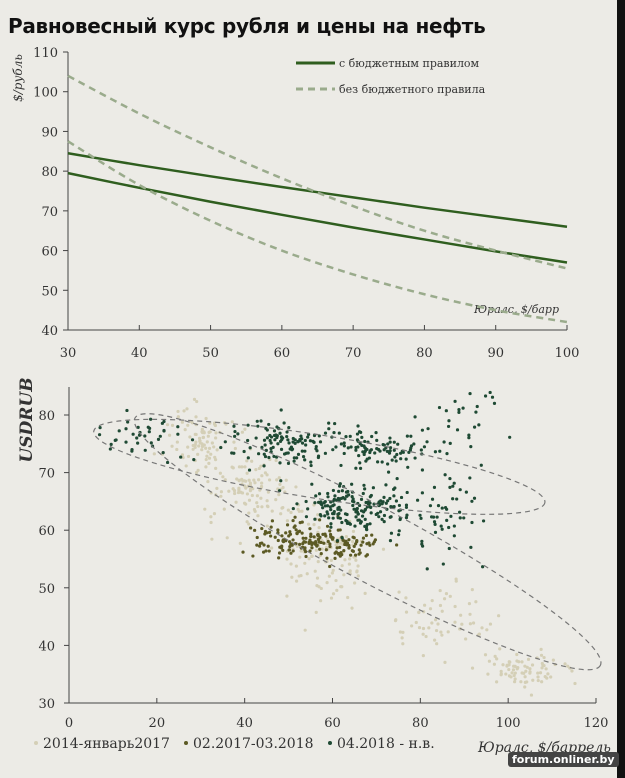 The width and height of the screenshot is (625, 778). What do you see at coordinates (567, 353) in the screenshot?
I see `x-tick-label: 100` at bounding box center [567, 353].